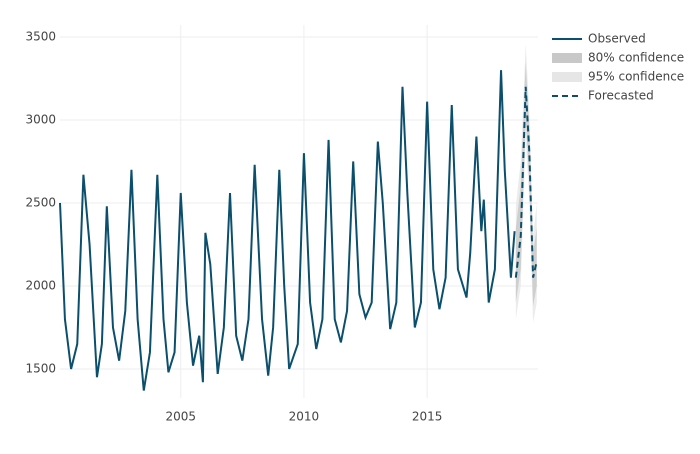 The image size is (700, 454). Describe the element at coordinates (40, 285) in the screenshot. I see `y-tick-label: 2000` at that location.